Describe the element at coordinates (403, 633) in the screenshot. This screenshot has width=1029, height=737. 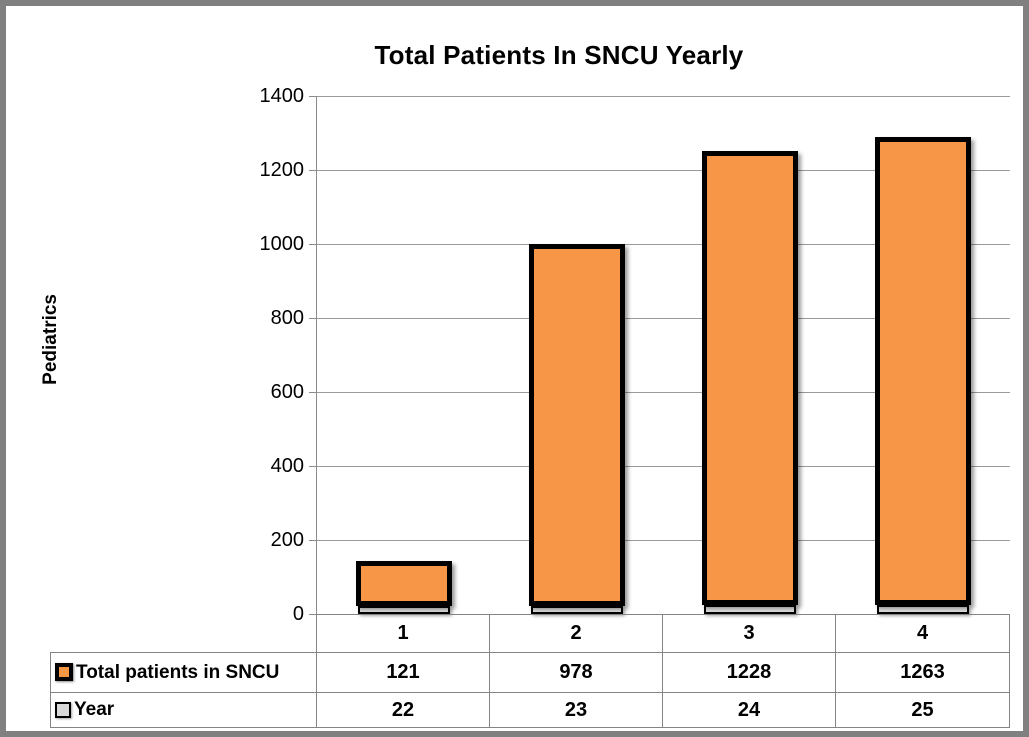
I see `category-label: 1` at that location.